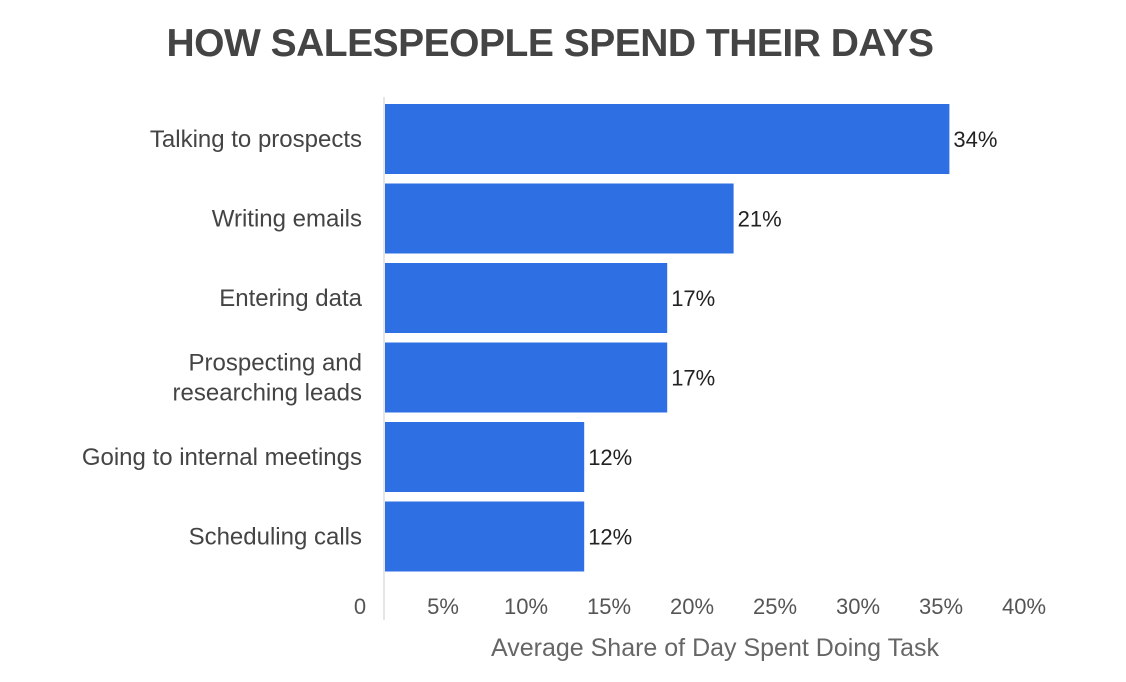 The height and width of the screenshot is (682, 1126). What do you see at coordinates (693, 298) in the screenshot?
I see `value-label-2: 17%` at bounding box center [693, 298].